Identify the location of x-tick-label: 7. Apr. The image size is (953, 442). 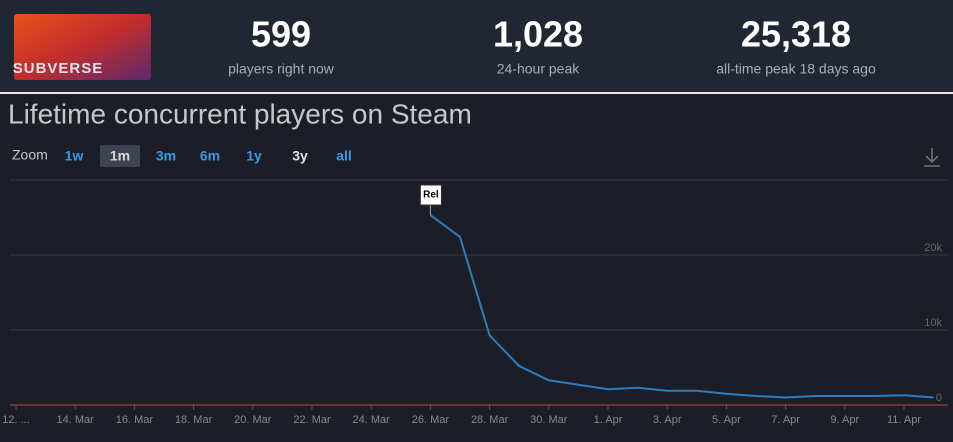
(785, 420).